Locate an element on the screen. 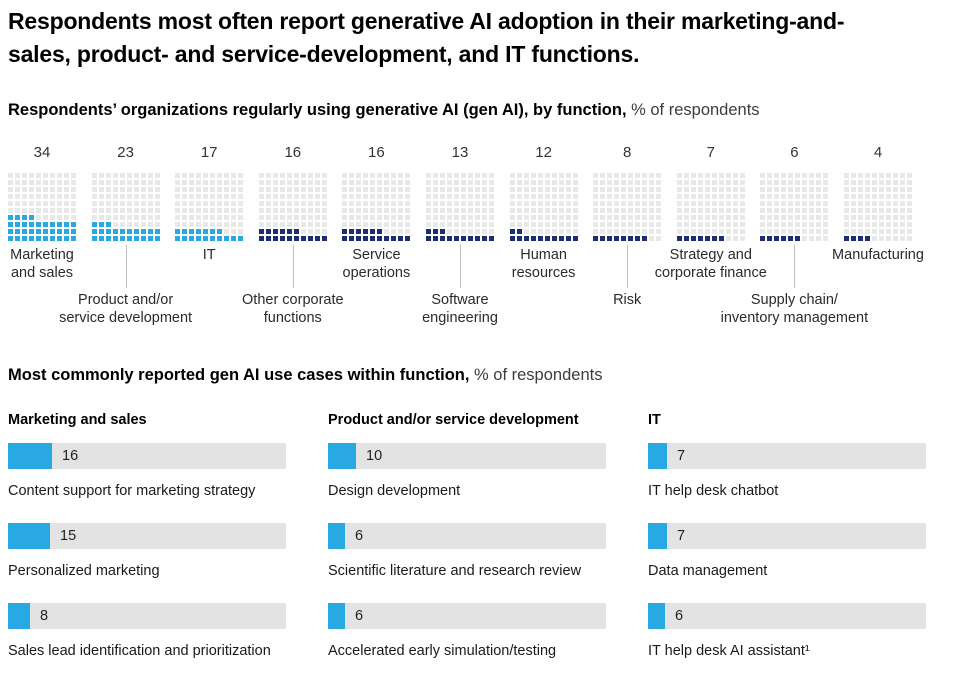  function-label: IT is located at coordinates (209, 255).